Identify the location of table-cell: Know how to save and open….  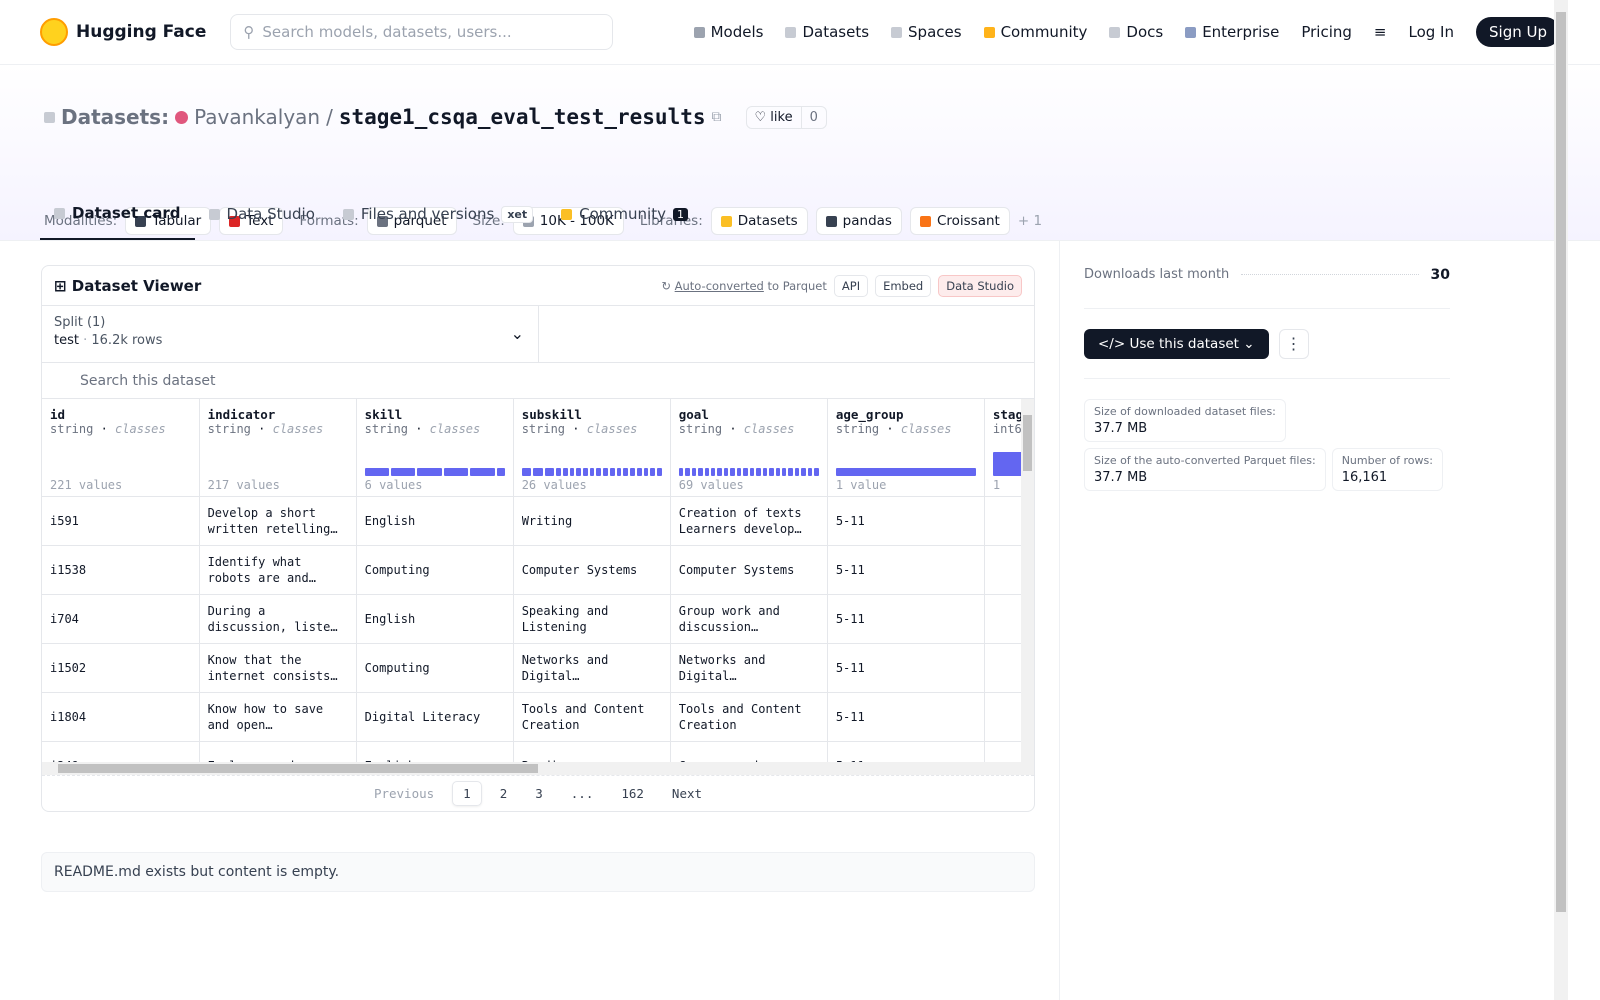
(278, 717).